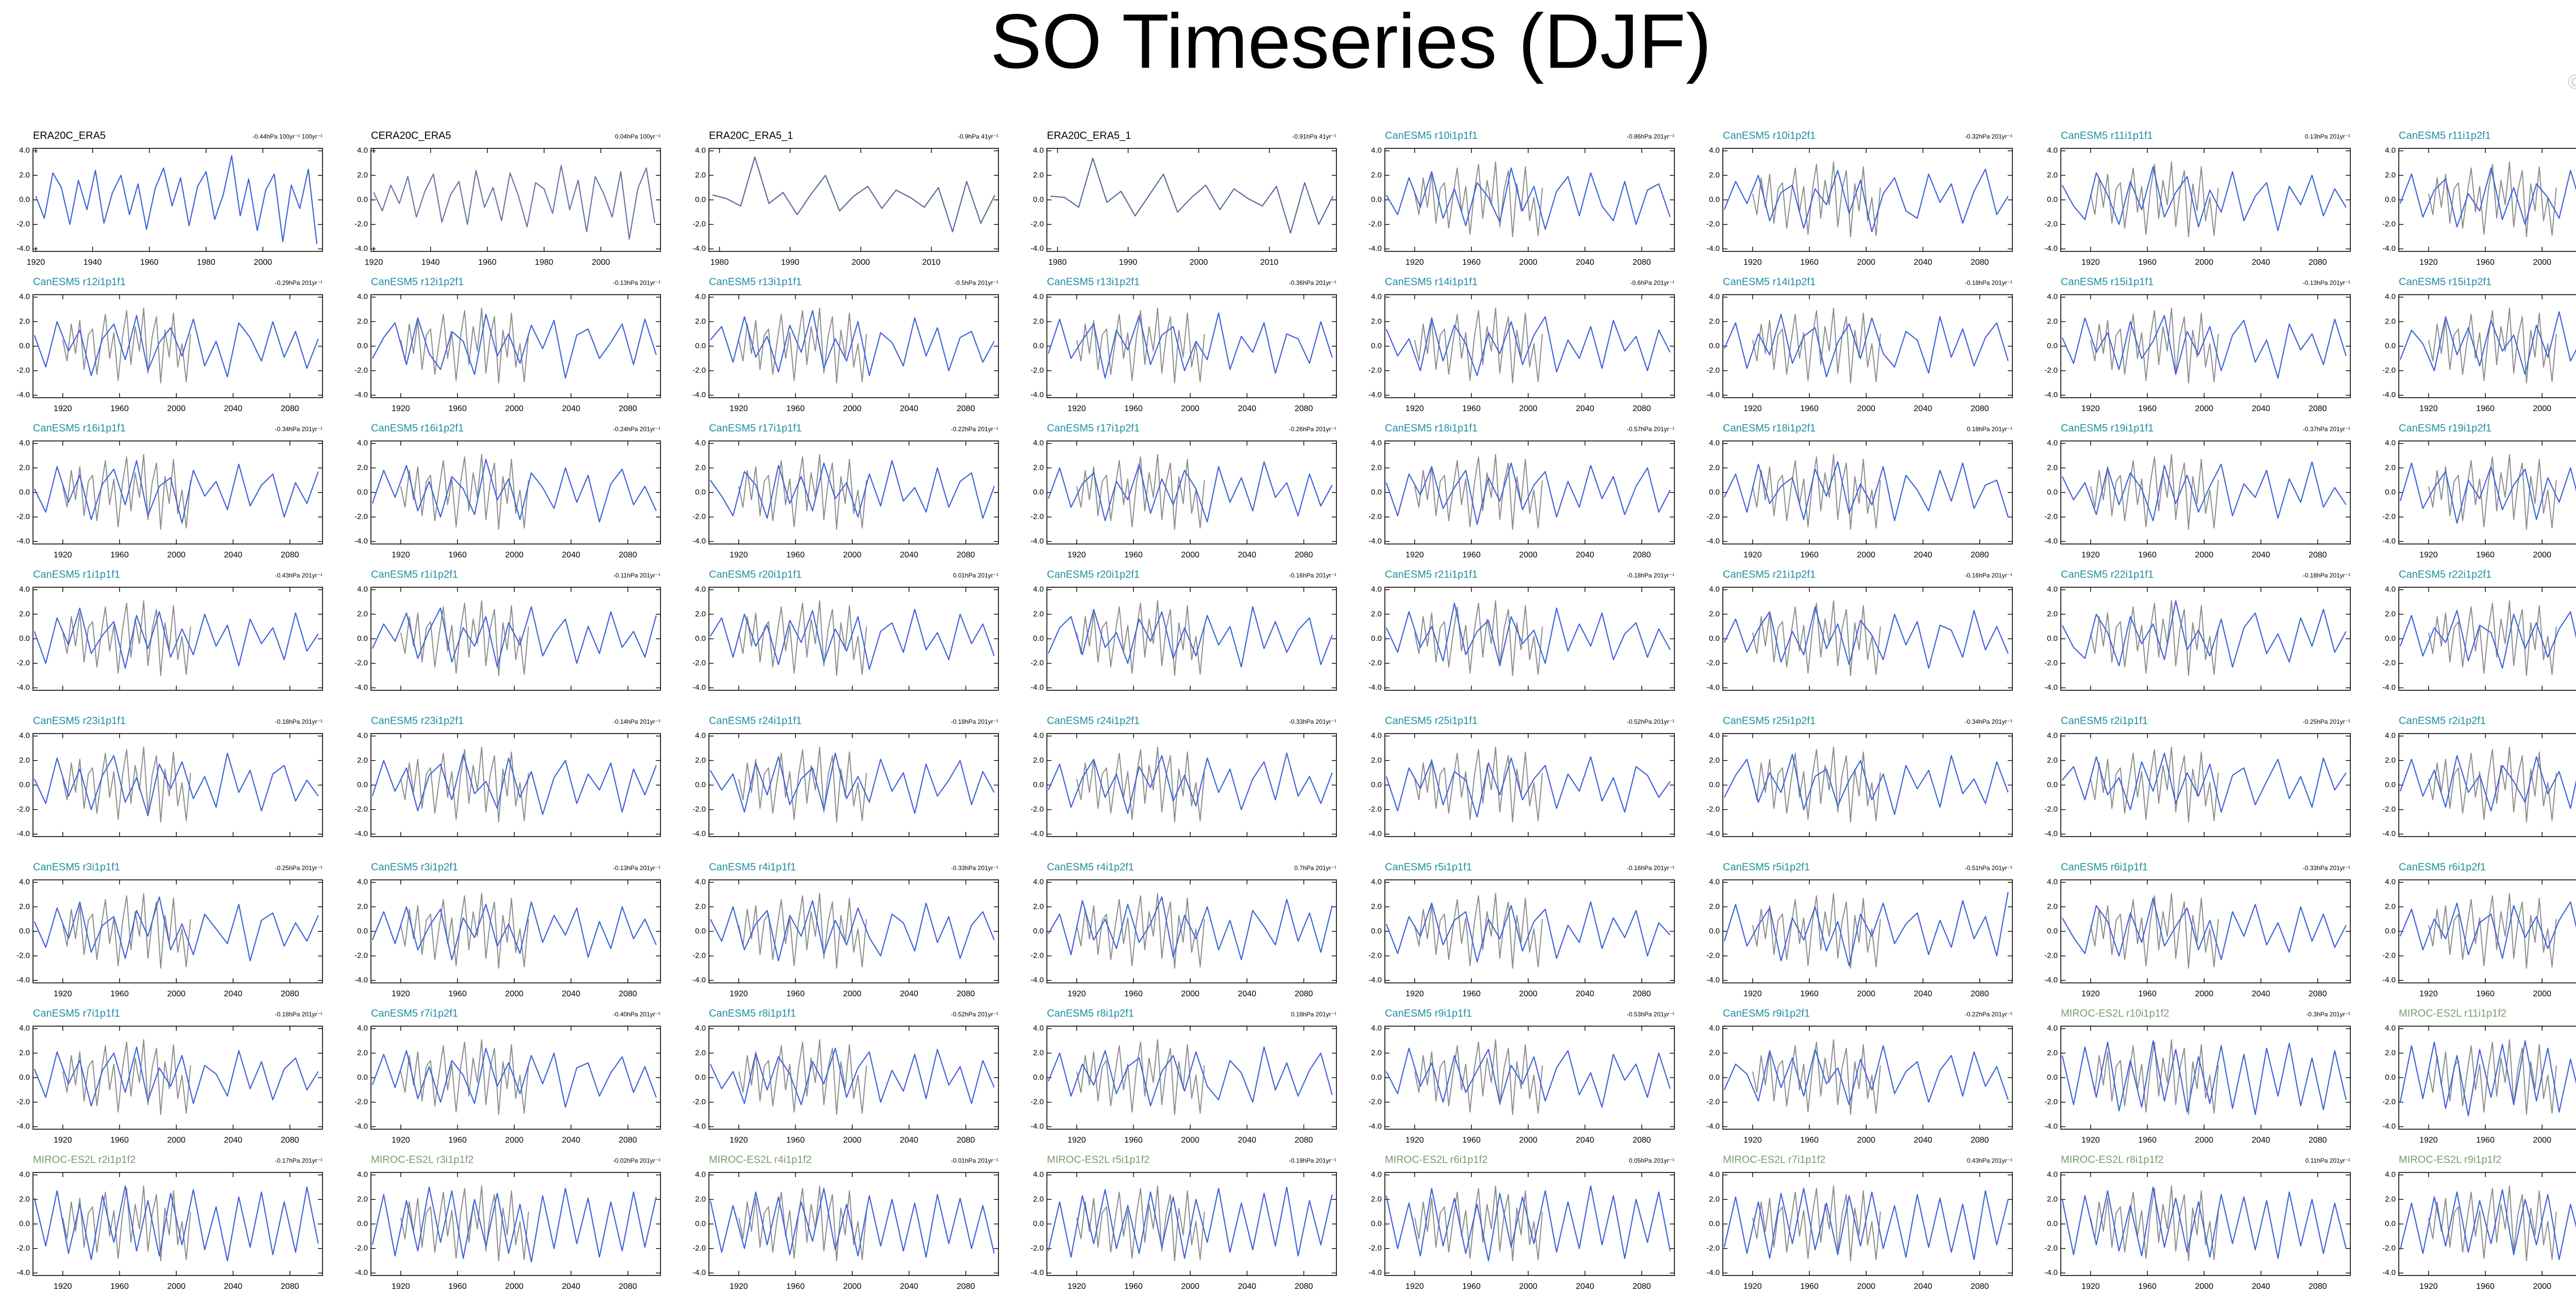 This screenshot has width=2576, height=1310. What do you see at coordinates (2442, 720) in the screenshot?
I see `panel-title: CanESM5 r2i1p2f1` at bounding box center [2442, 720].